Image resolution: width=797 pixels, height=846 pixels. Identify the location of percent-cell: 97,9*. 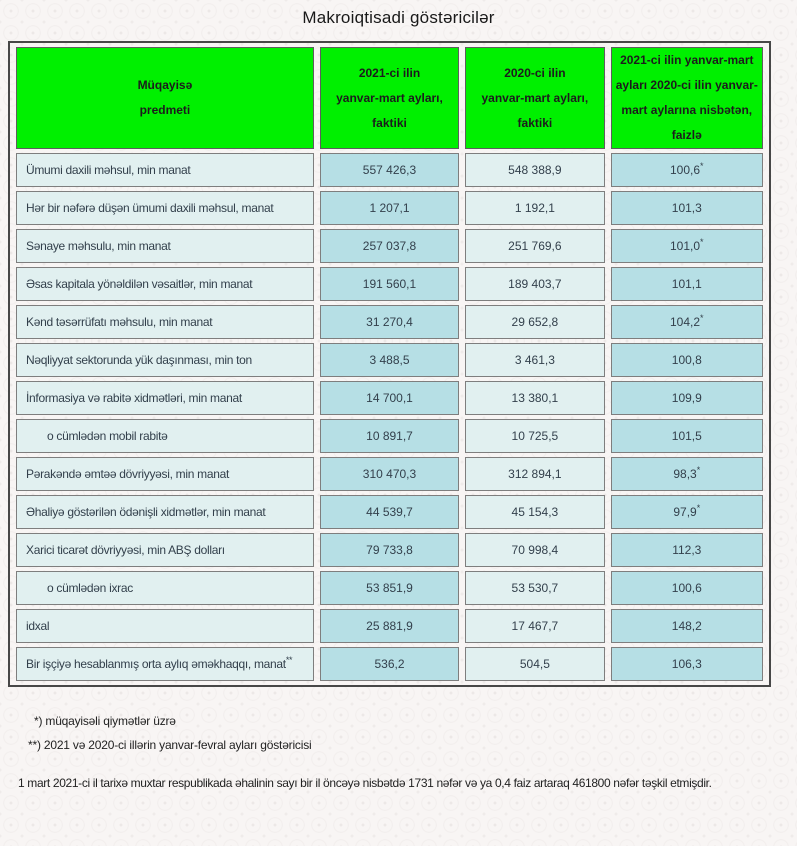
(686, 512).